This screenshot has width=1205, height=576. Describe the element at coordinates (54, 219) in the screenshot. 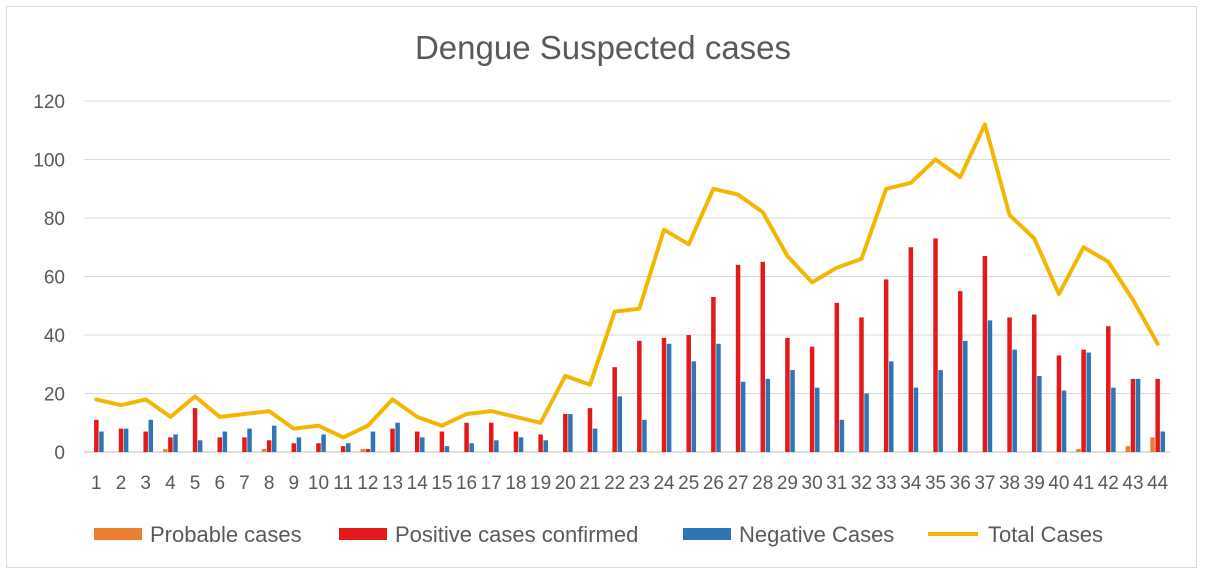

I see `y-tick-label: 80` at that location.